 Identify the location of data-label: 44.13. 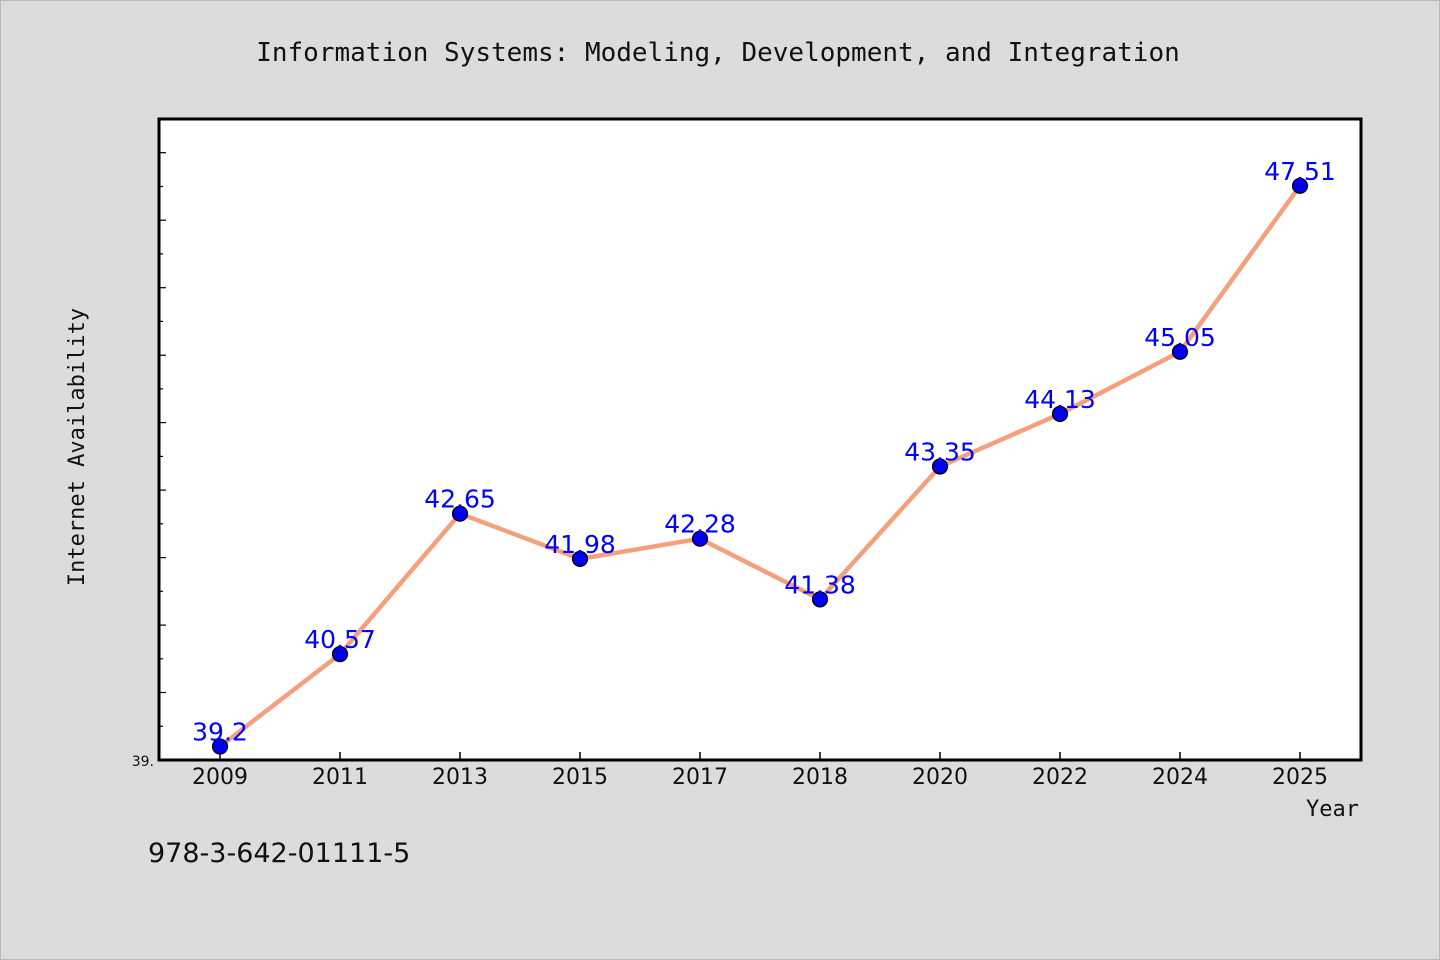
(1060, 399).